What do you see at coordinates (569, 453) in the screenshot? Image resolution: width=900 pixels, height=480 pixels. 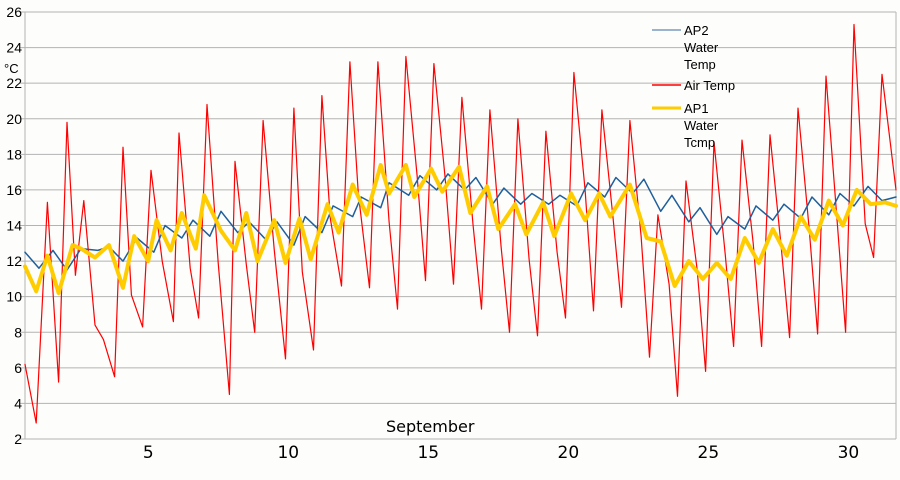 I see `x-tick-label: 20` at bounding box center [569, 453].